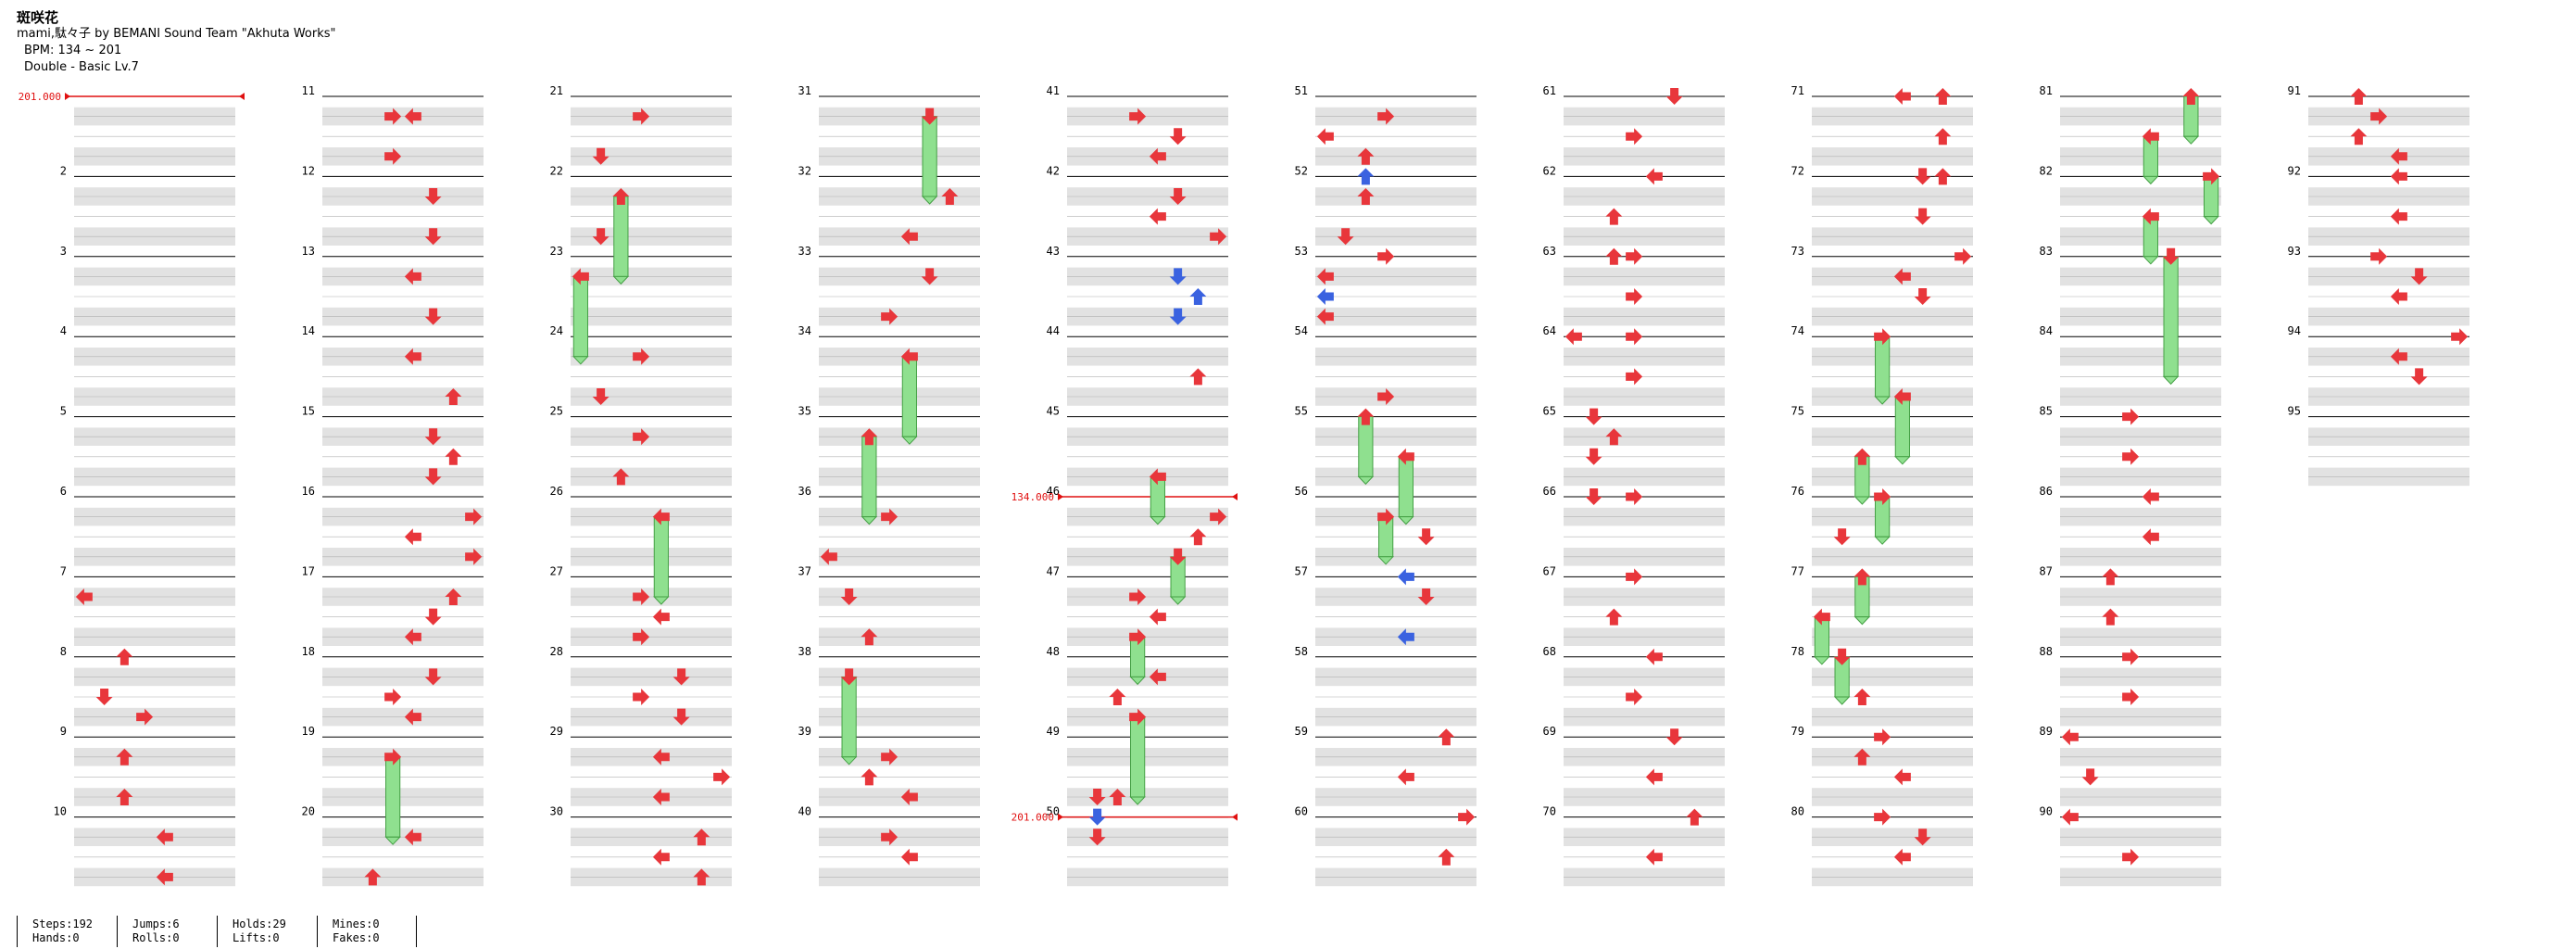 The height and width of the screenshot is (949, 2576). What do you see at coordinates (804, 570) in the screenshot?
I see `measure-number: 37` at bounding box center [804, 570].